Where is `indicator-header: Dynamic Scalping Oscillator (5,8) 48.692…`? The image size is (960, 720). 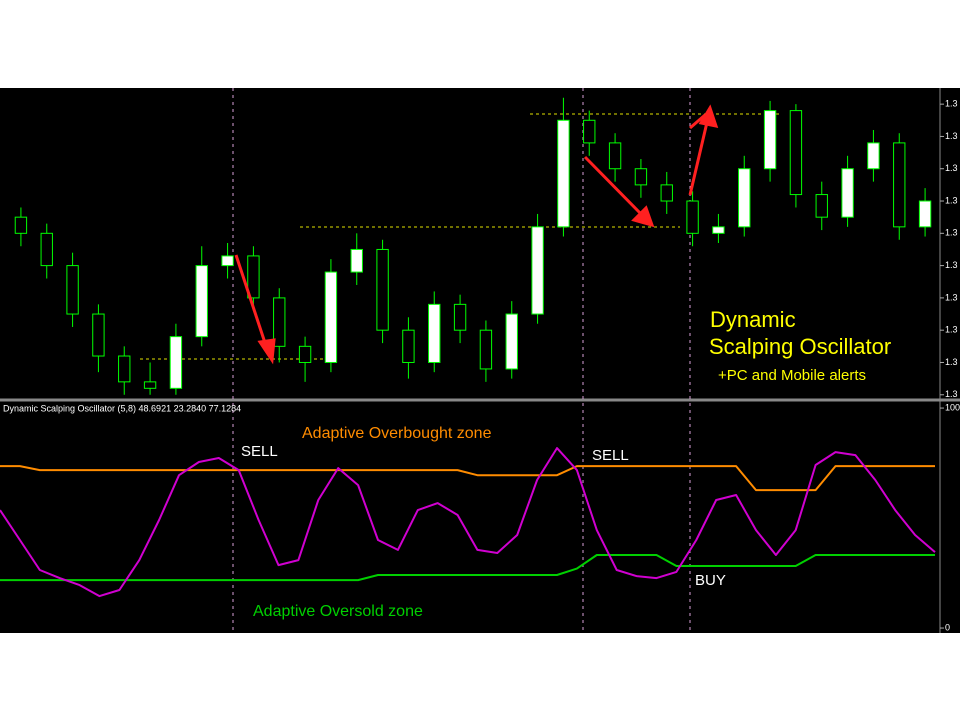 indicator-header: Dynamic Scalping Oscillator (5,8) 48.692… is located at coordinates (122, 408).